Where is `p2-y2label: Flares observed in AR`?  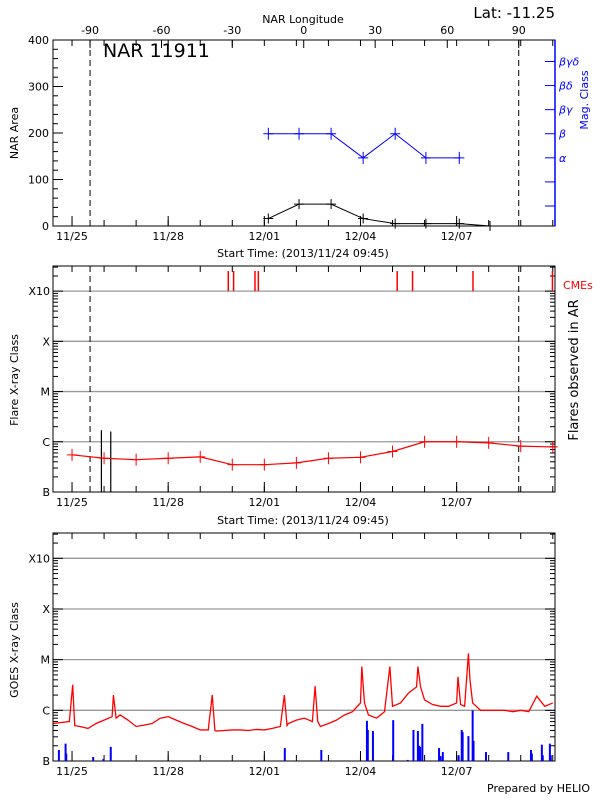 p2-y2label: Flares observed in AR is located at coordinates (574, 369).